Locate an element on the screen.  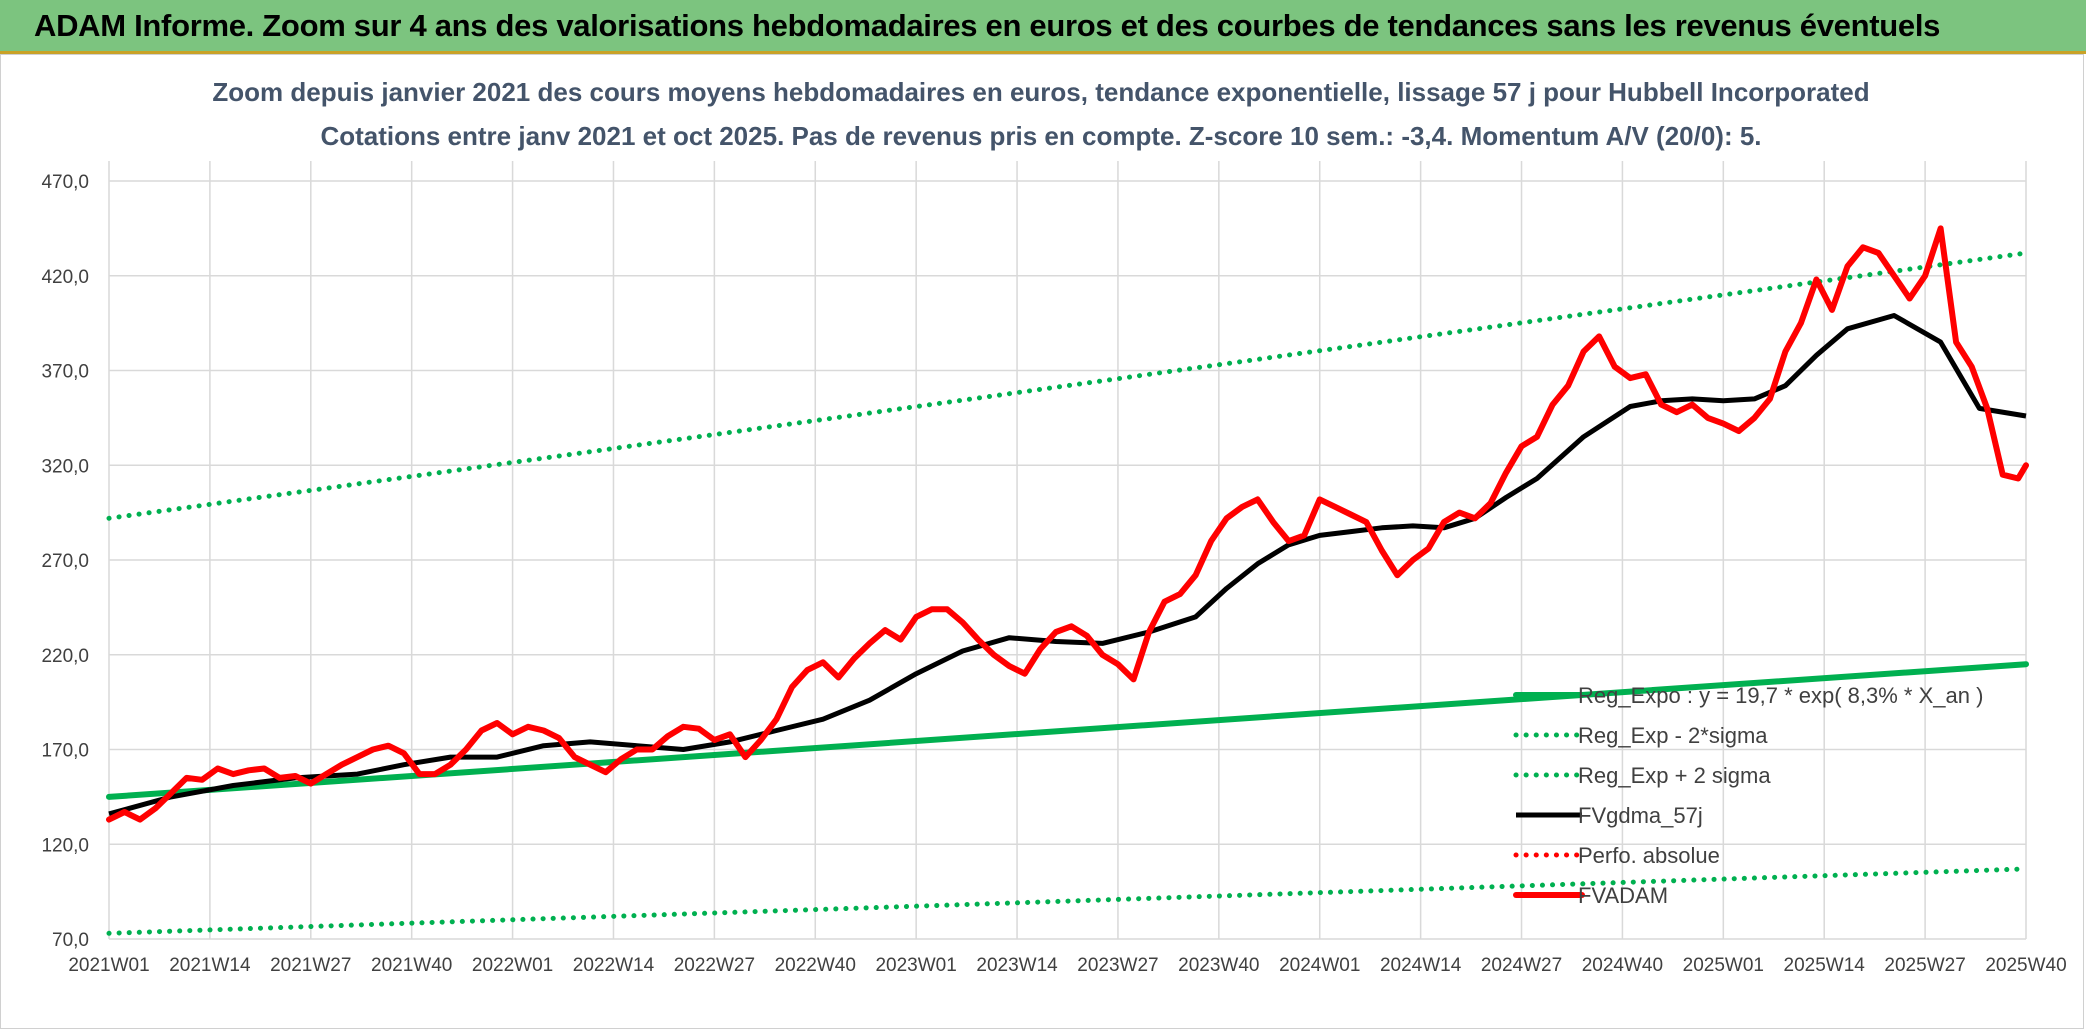
reg-exp-minus-2sigma-line is located at coordinates (1067, 901).